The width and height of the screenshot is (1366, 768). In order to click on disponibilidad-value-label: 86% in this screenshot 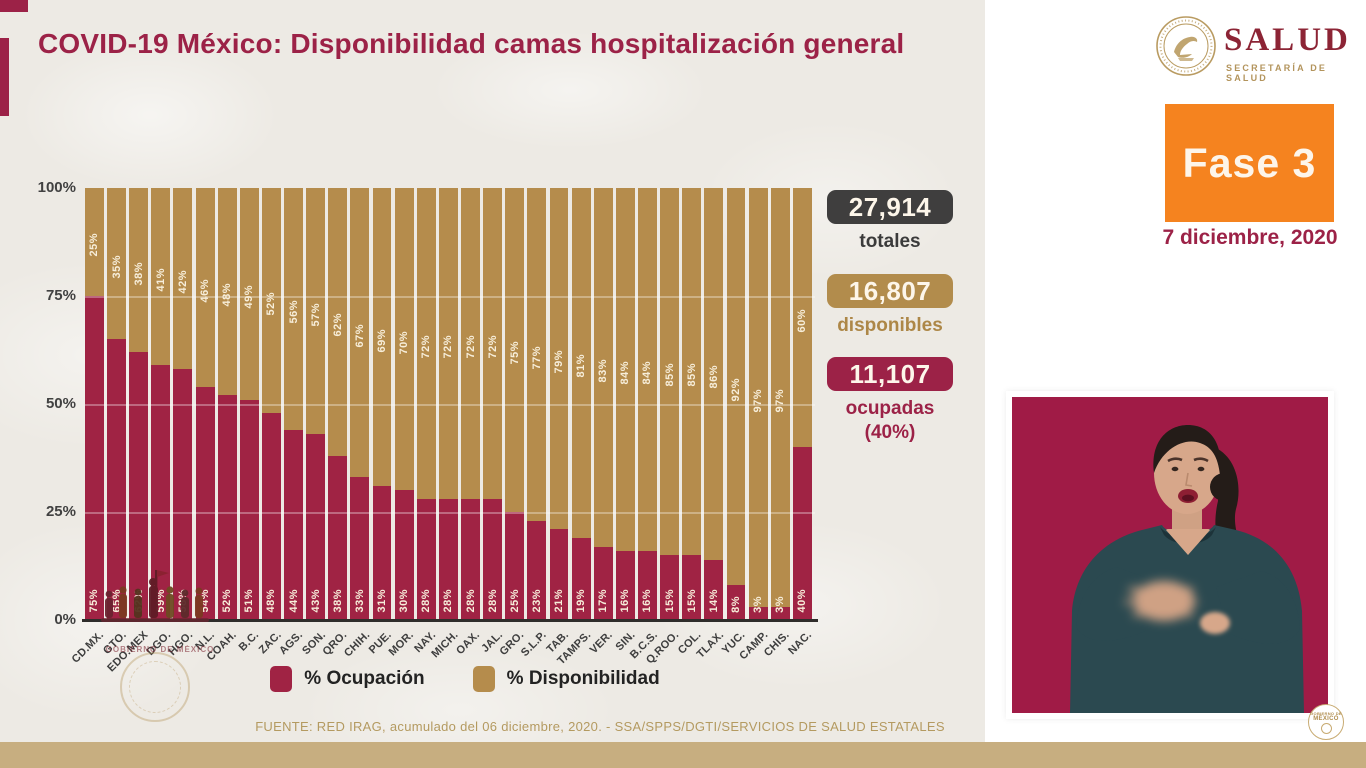, I will do `click(713, 377)`.